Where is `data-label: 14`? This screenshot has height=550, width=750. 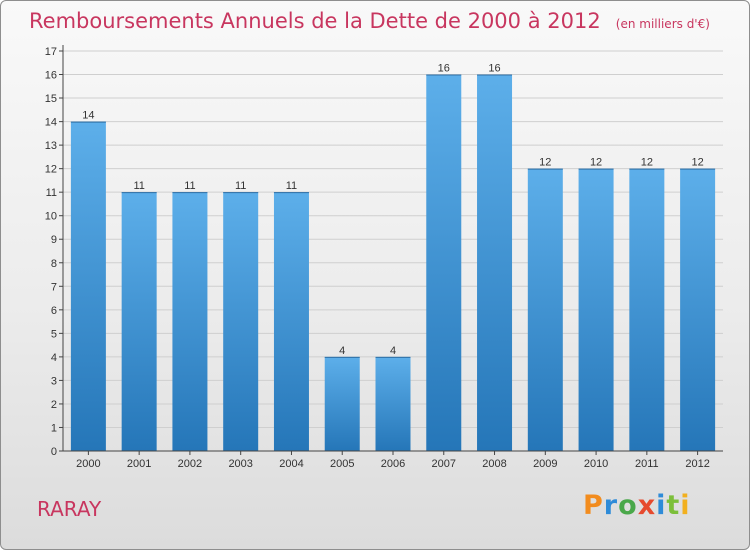 data-label: 14 is located at coordinates (88, 116).